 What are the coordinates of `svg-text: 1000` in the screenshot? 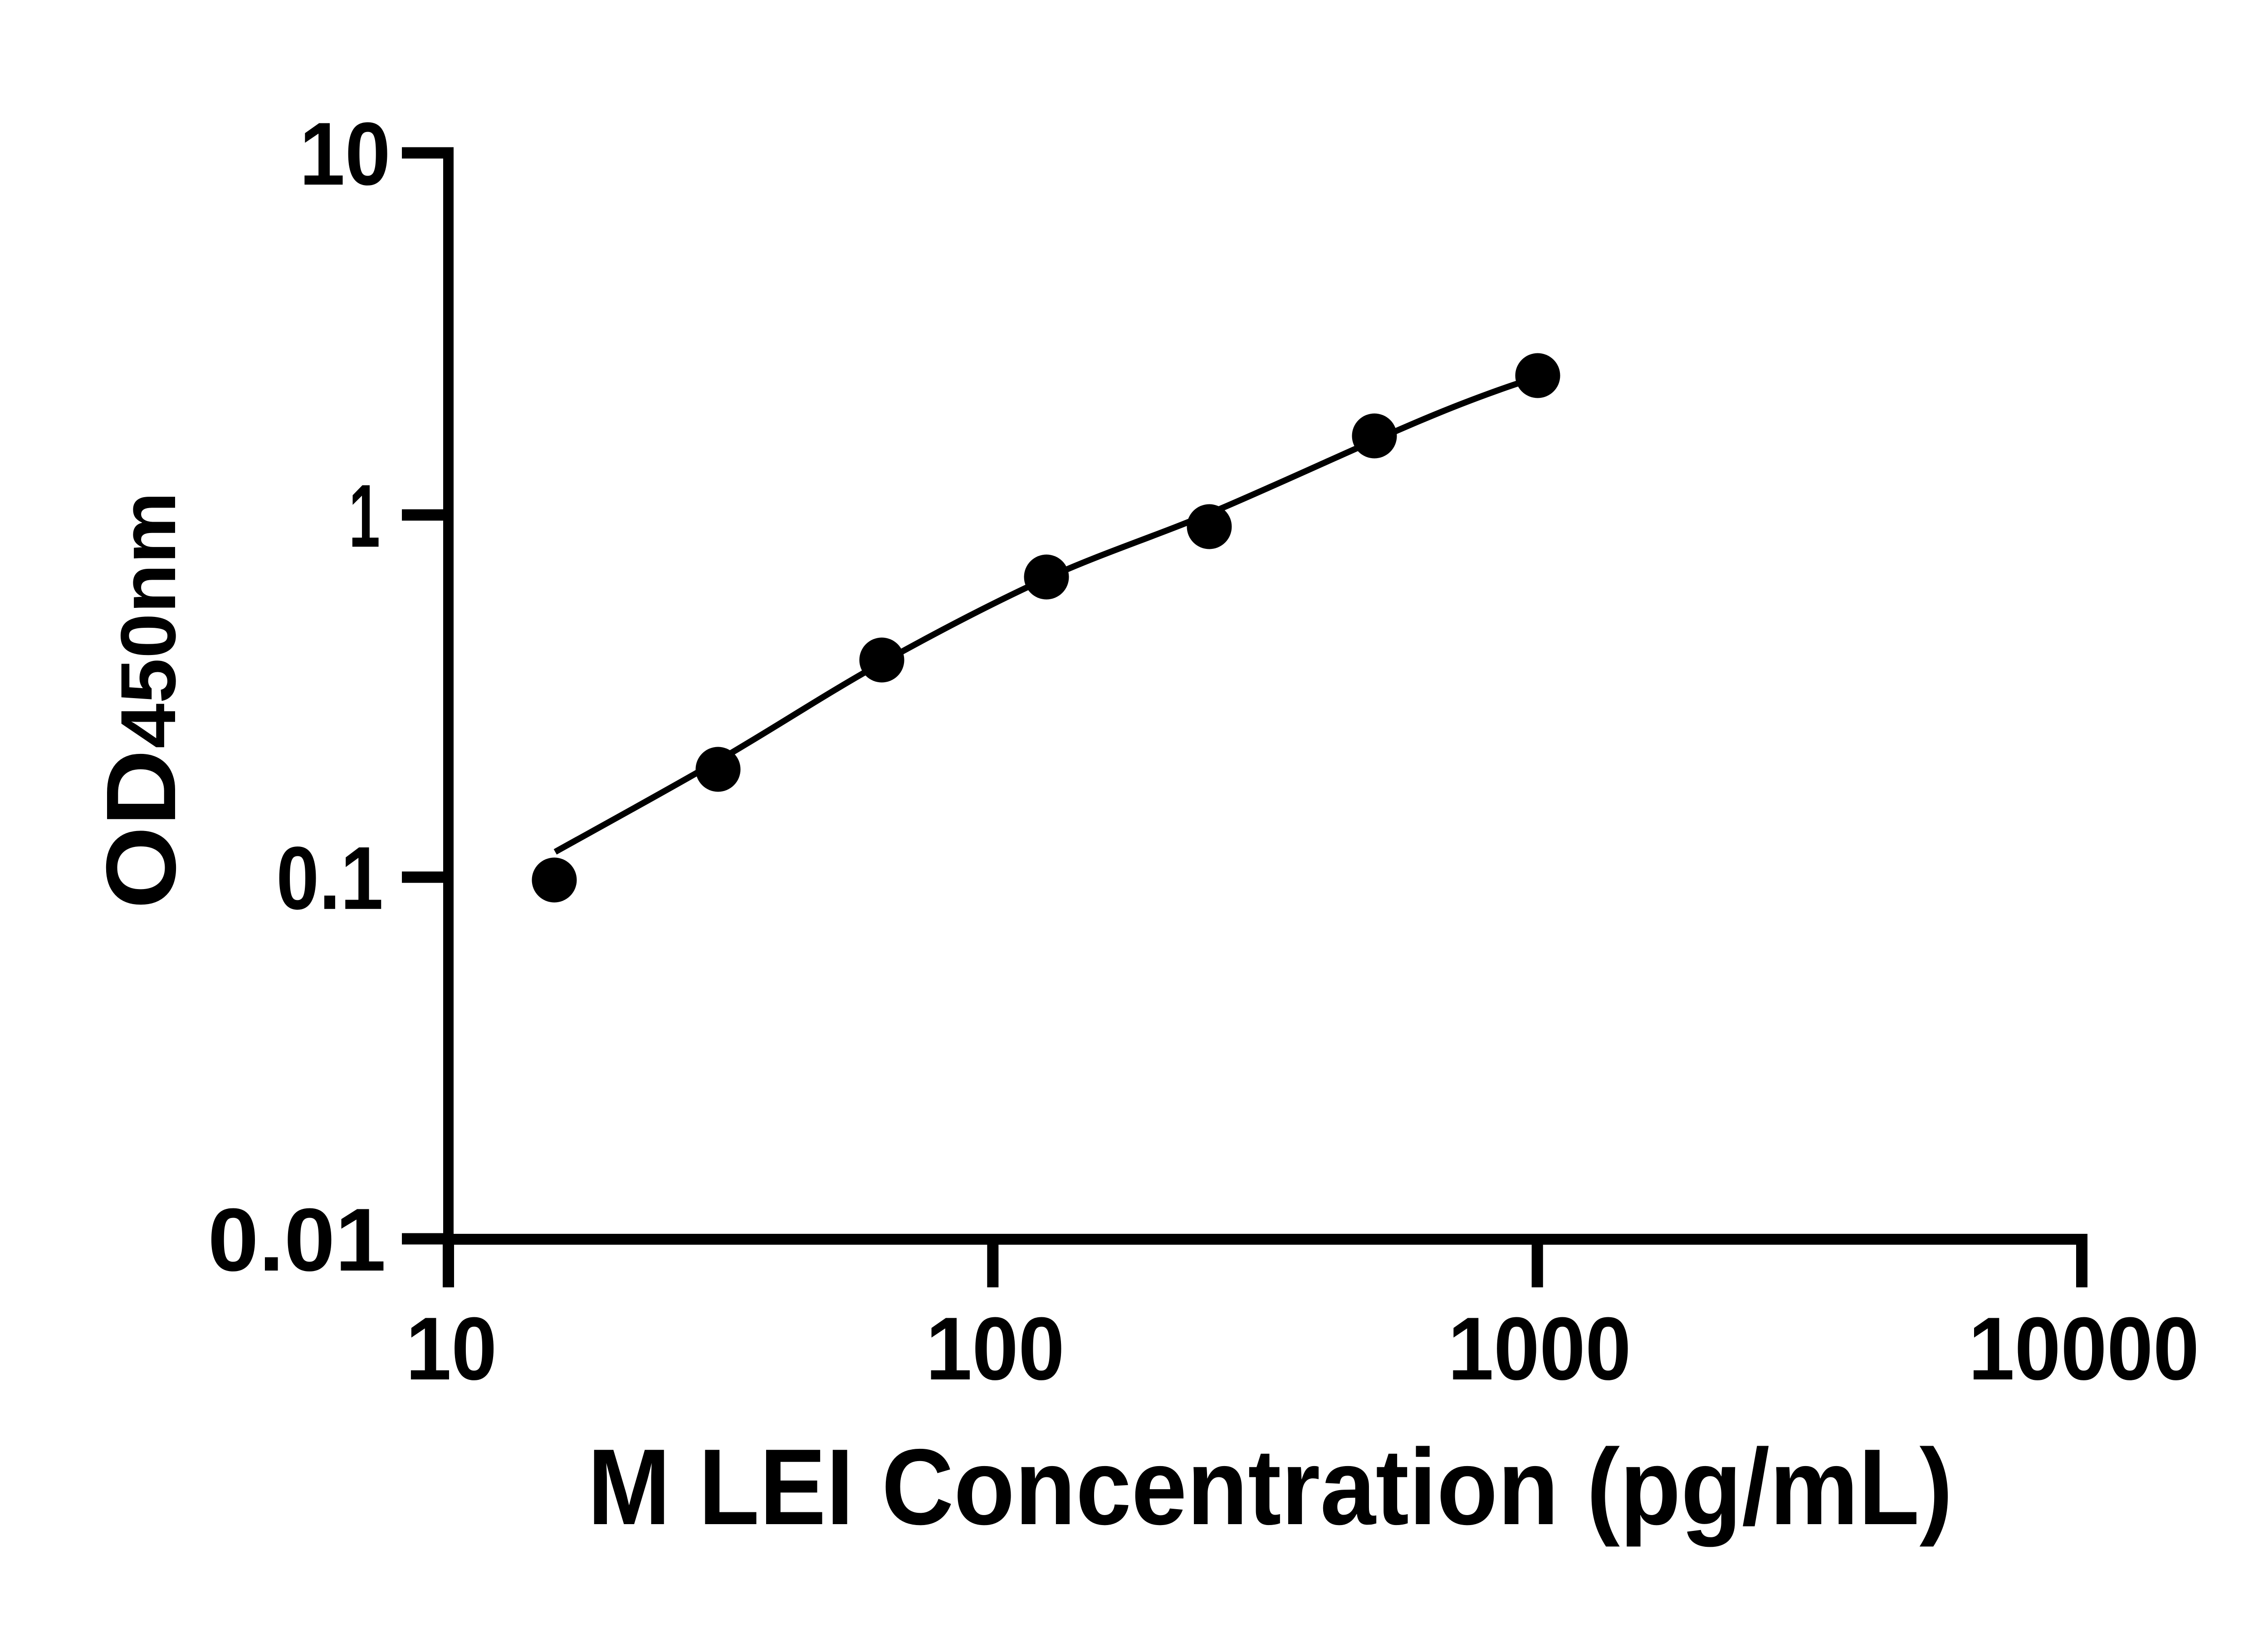 It's located at (1540, 1348).